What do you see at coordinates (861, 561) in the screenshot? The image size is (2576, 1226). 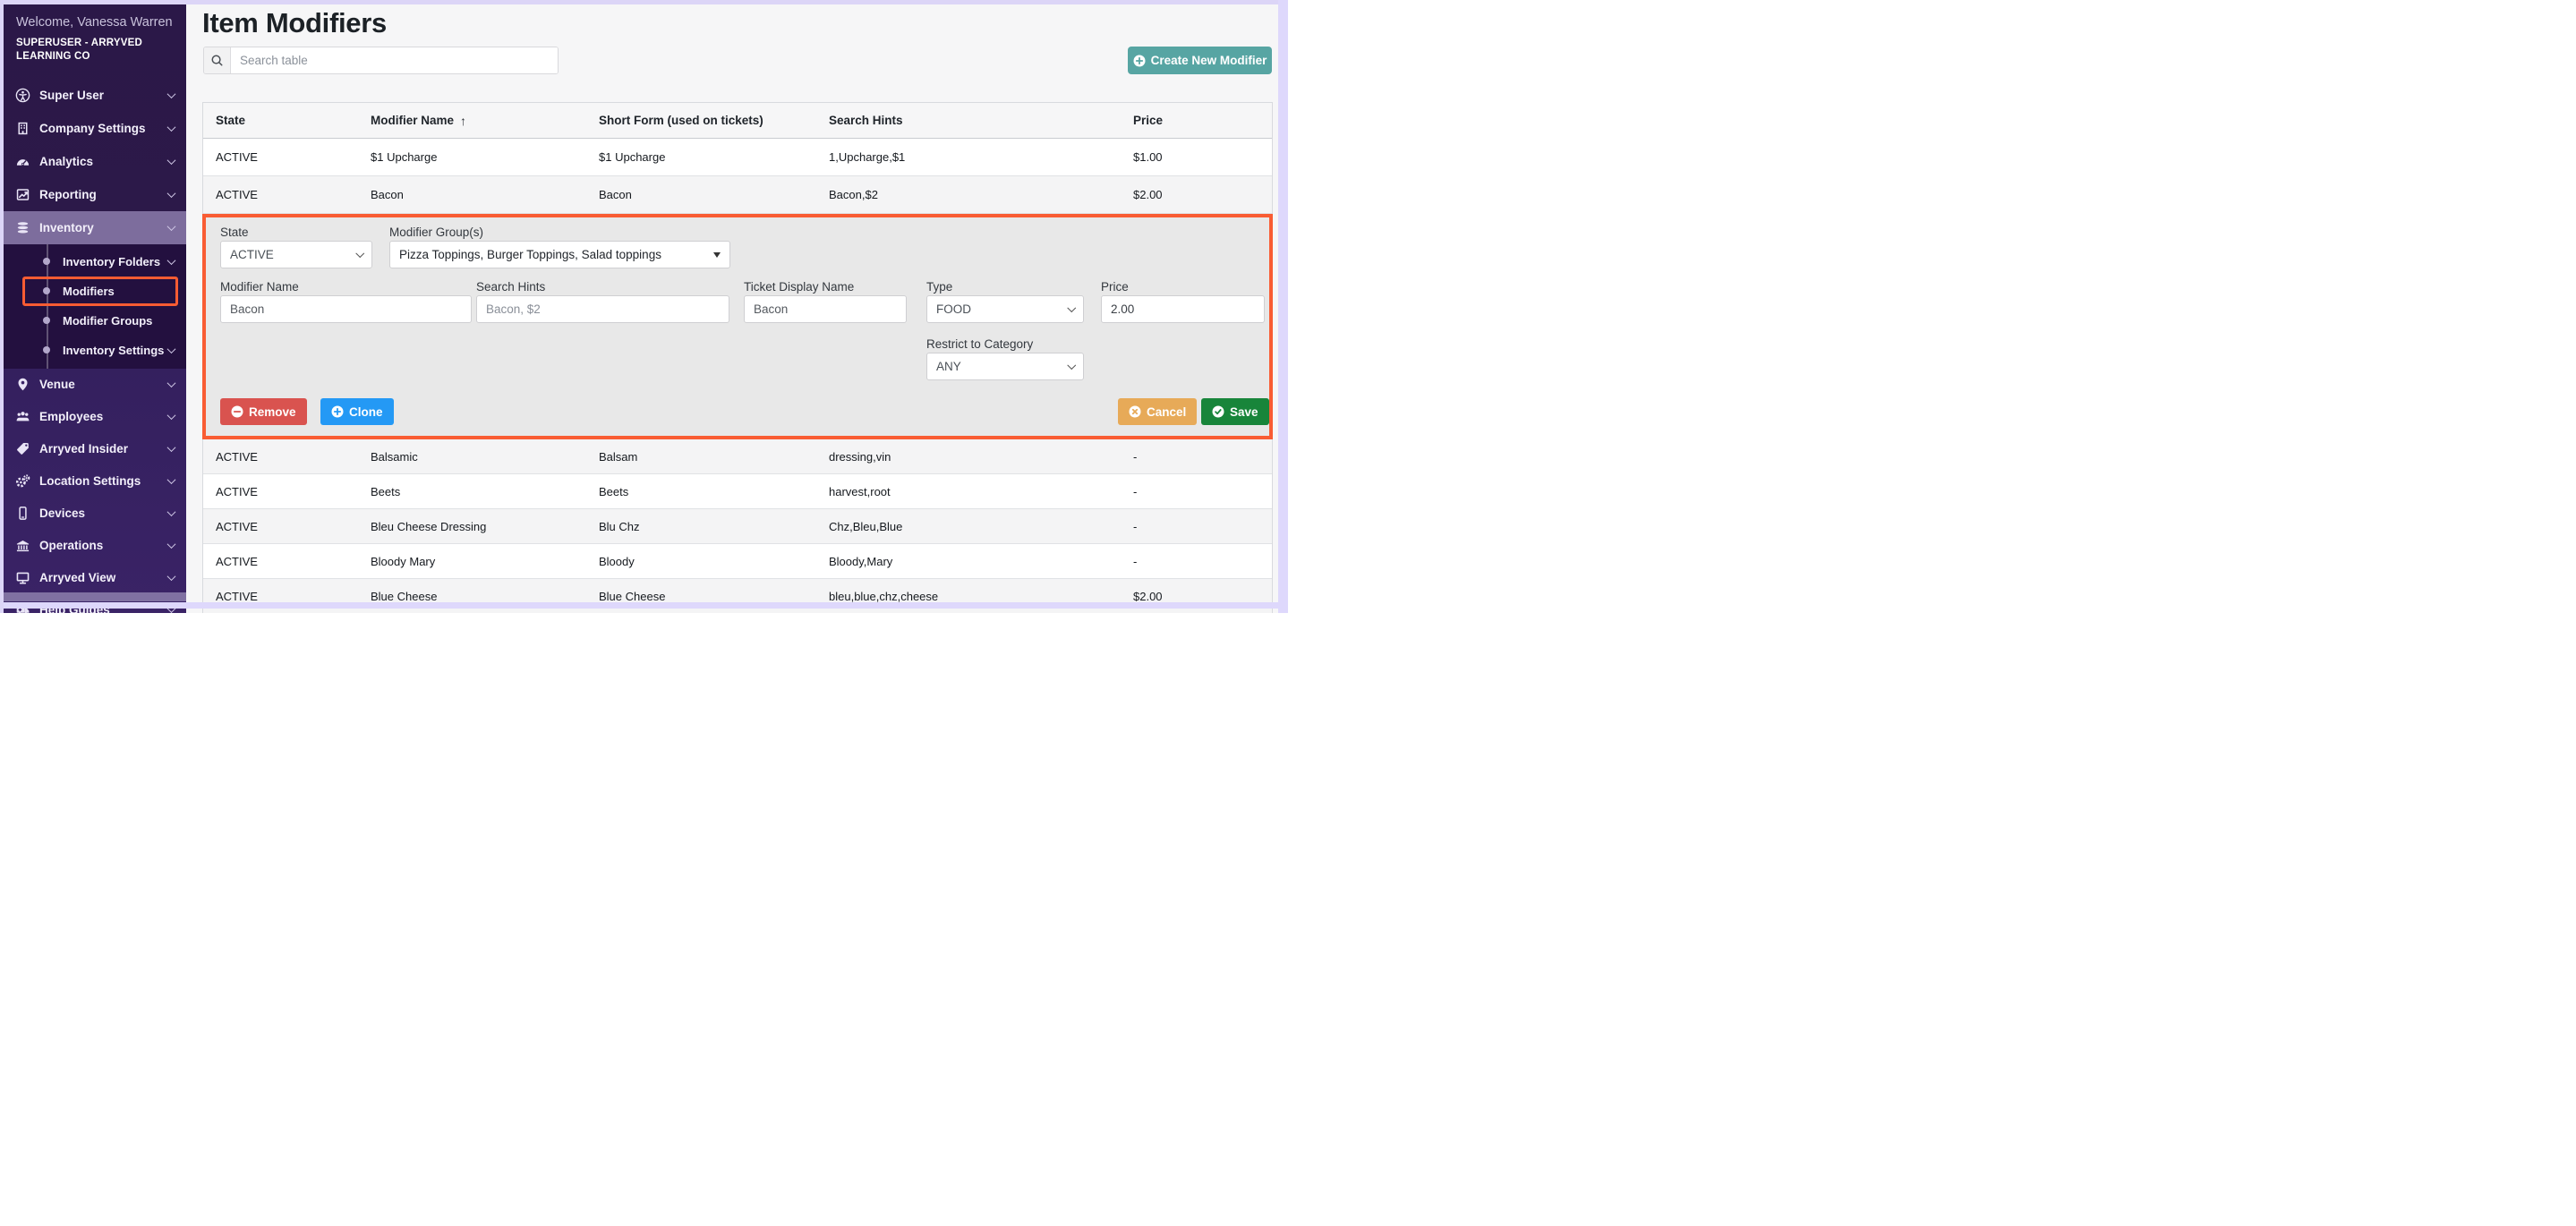 I see `cell-search-hints: Bloody,Mary` at bounding box center [861, 561].